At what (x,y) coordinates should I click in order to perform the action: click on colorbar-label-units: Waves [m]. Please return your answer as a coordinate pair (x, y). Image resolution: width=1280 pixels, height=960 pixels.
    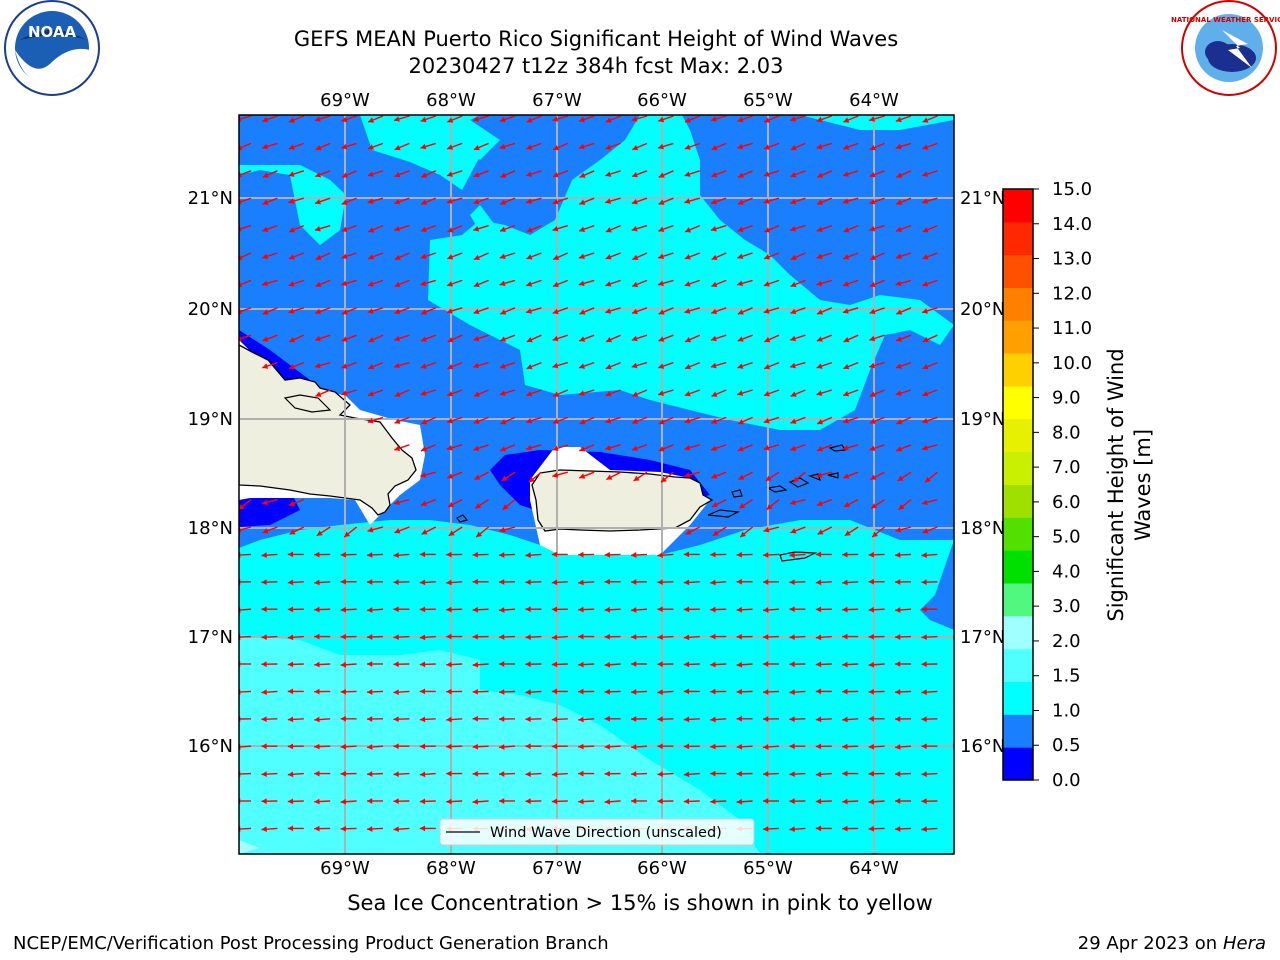
    Looking at the image, I should click on (1143, 485).